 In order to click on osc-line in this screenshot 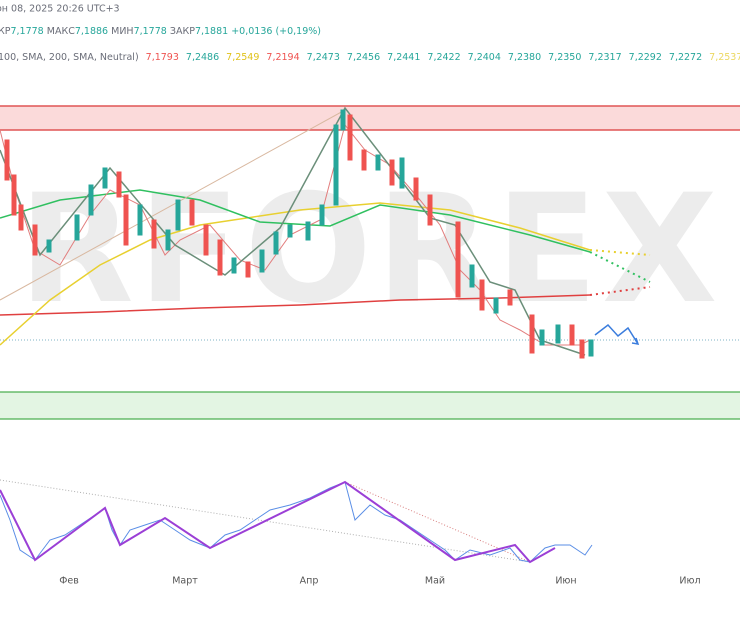, I will do `click(296, 522)`.